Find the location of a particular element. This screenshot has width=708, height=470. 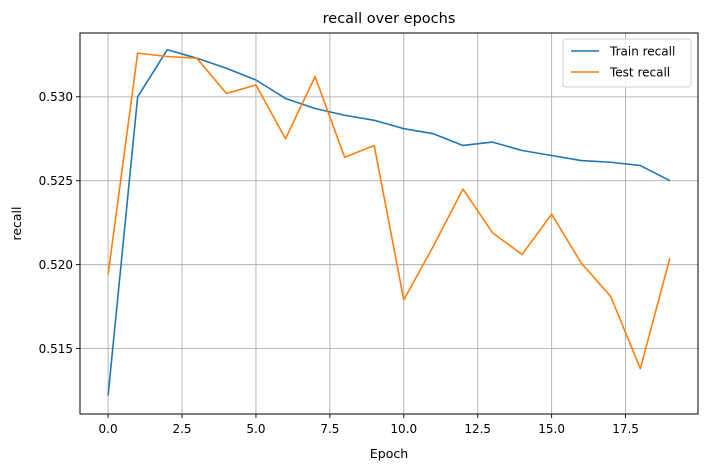

x-tick-label: 7.5 is located at coordinates (329, 429).